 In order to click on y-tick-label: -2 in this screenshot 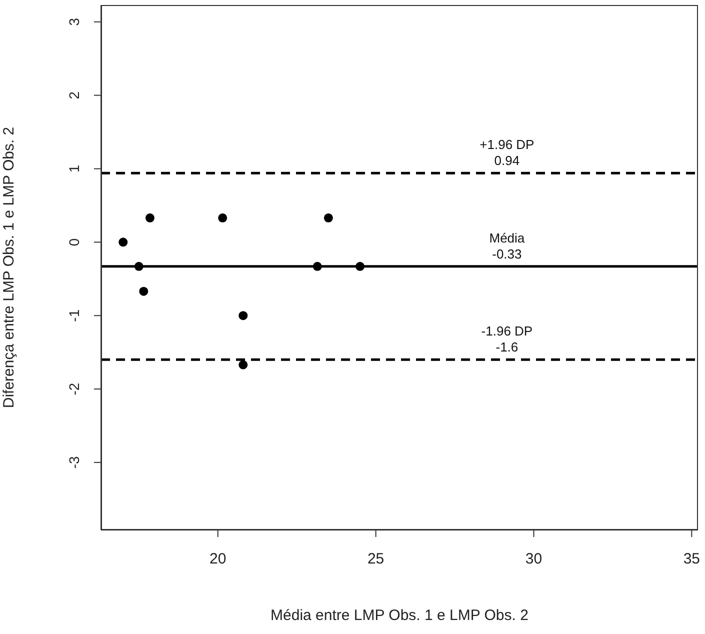, I will do `click(74, 389)`.